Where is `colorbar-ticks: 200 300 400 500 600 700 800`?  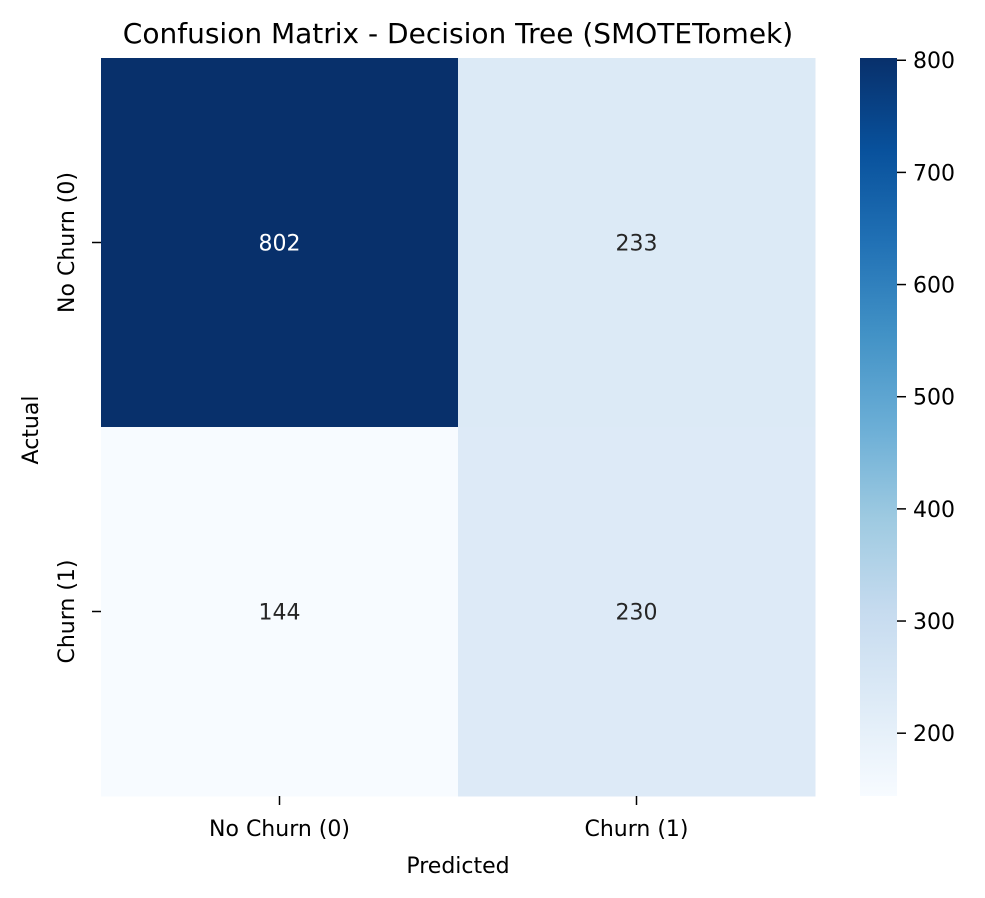
colorbar-ticks: 200 300 400 500 600 700 800 is located at coordinates (926, 398).